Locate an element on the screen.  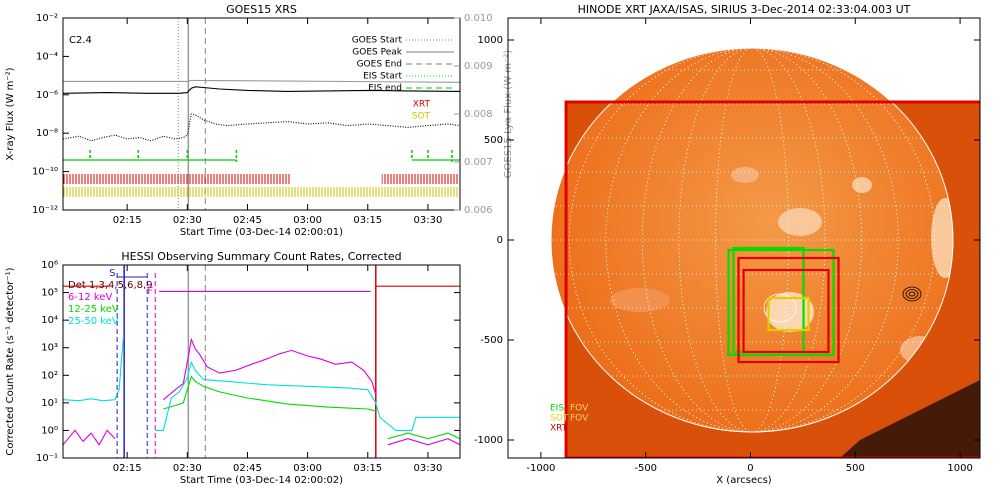
x-tick-label: 500 is located at coordinates (855, 468).